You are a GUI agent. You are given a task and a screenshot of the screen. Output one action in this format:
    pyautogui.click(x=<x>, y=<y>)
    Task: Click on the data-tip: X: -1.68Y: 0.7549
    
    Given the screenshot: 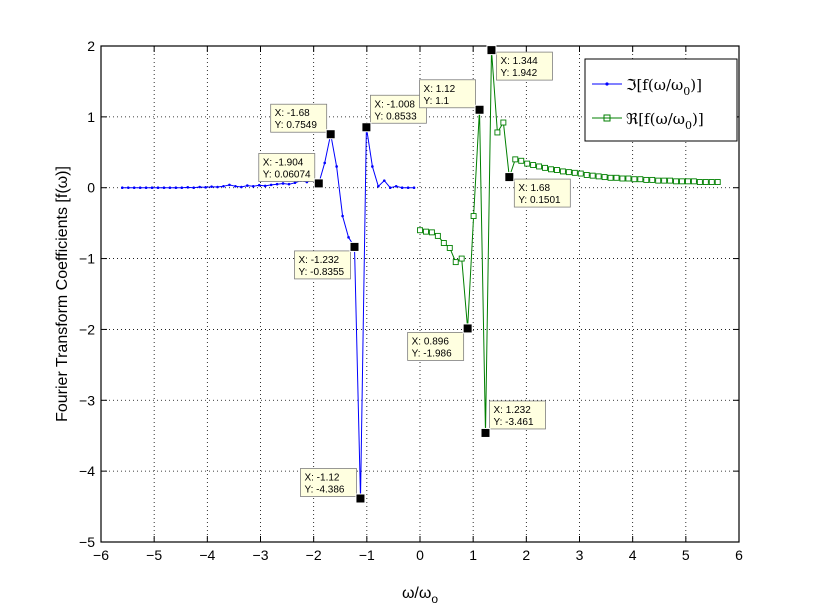 What is the action you would take?
    pyautogui.click(x=303, y=121)
    